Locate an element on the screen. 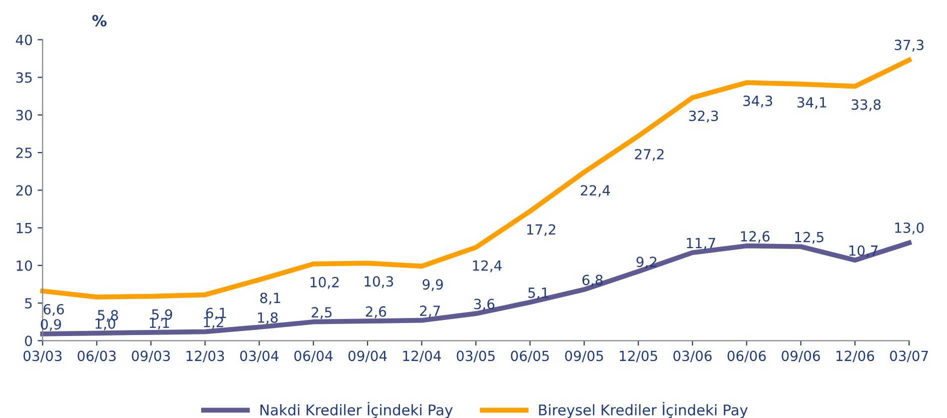  data-label: 13,0 is located at coordinates (909, 228).